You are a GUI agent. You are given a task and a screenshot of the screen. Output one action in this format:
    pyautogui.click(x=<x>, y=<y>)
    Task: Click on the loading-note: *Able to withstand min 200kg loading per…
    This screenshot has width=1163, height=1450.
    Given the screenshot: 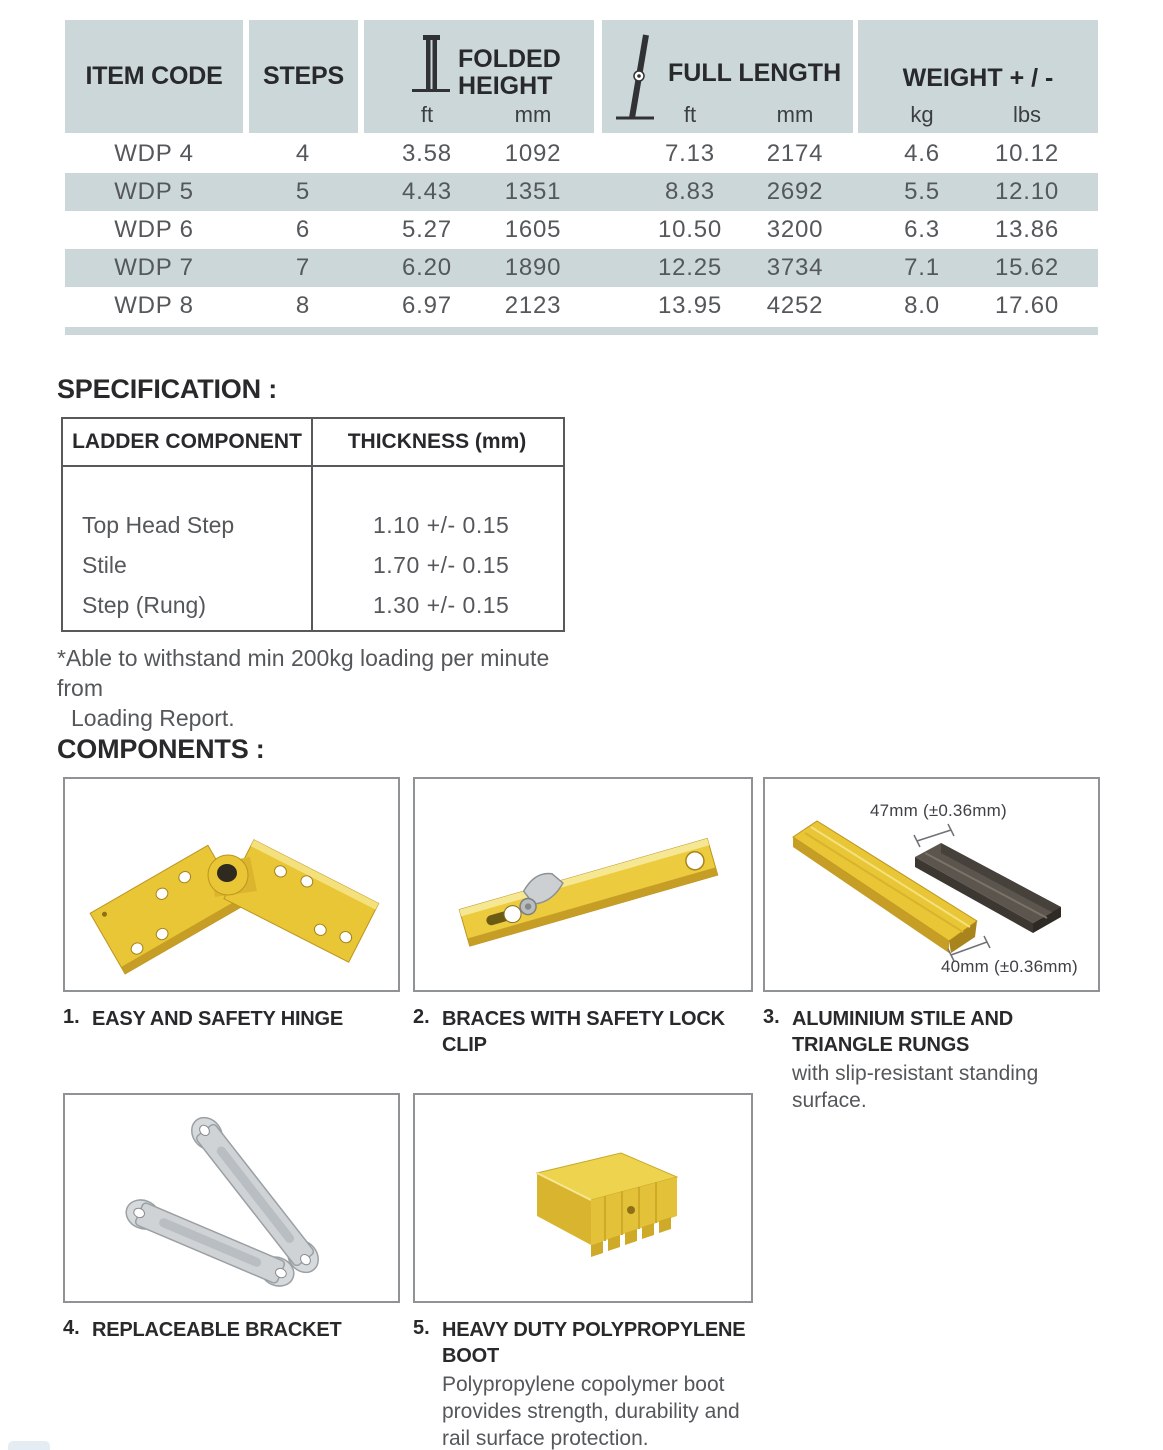 What is the action you would take?
    pyautogui.click(x=327, y=688)
    